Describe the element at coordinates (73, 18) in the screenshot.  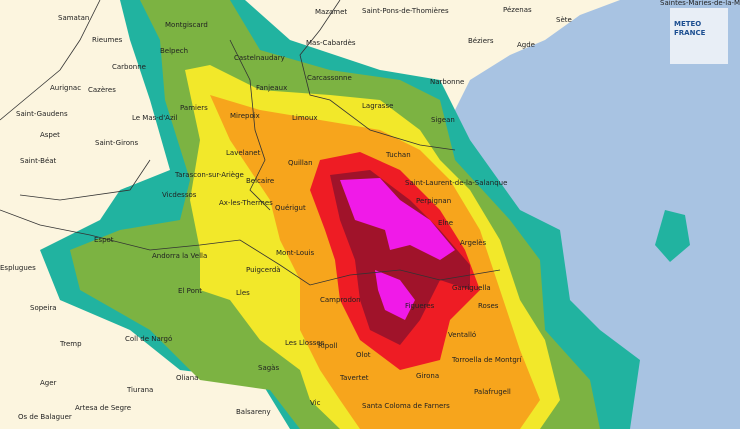
I see `place-label: Samatan` at that location.